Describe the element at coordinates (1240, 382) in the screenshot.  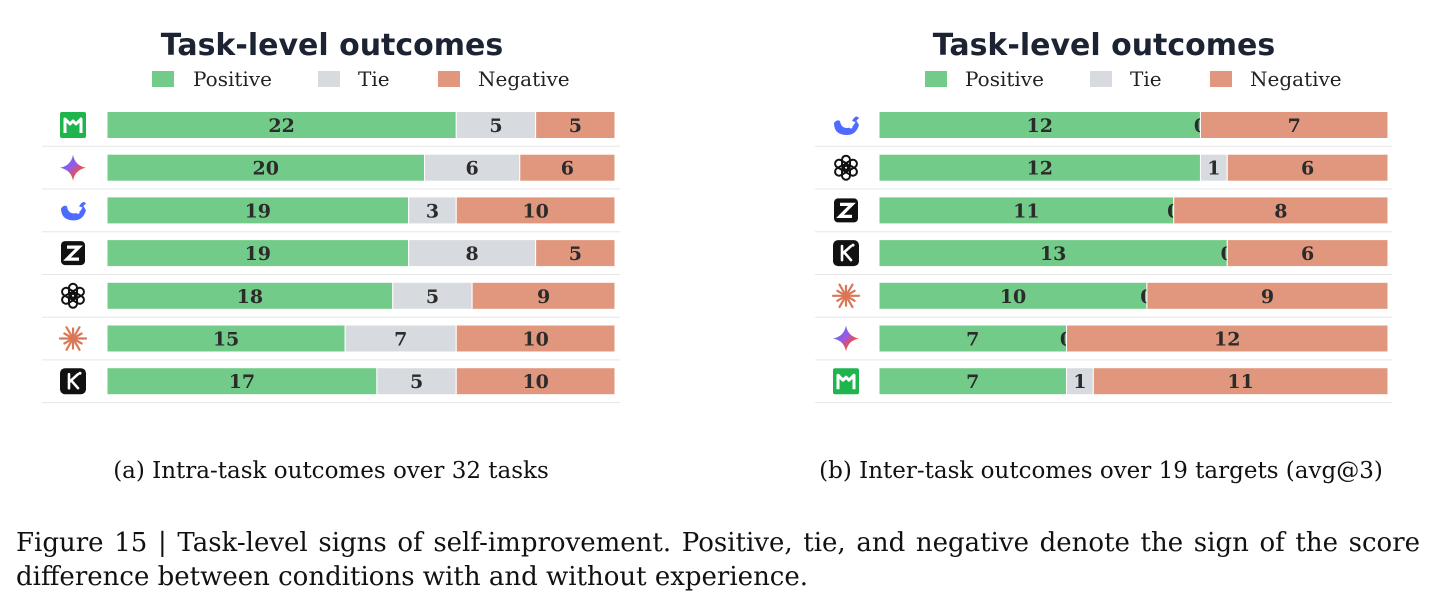
I see `bar-label-negative: 11` at that location.